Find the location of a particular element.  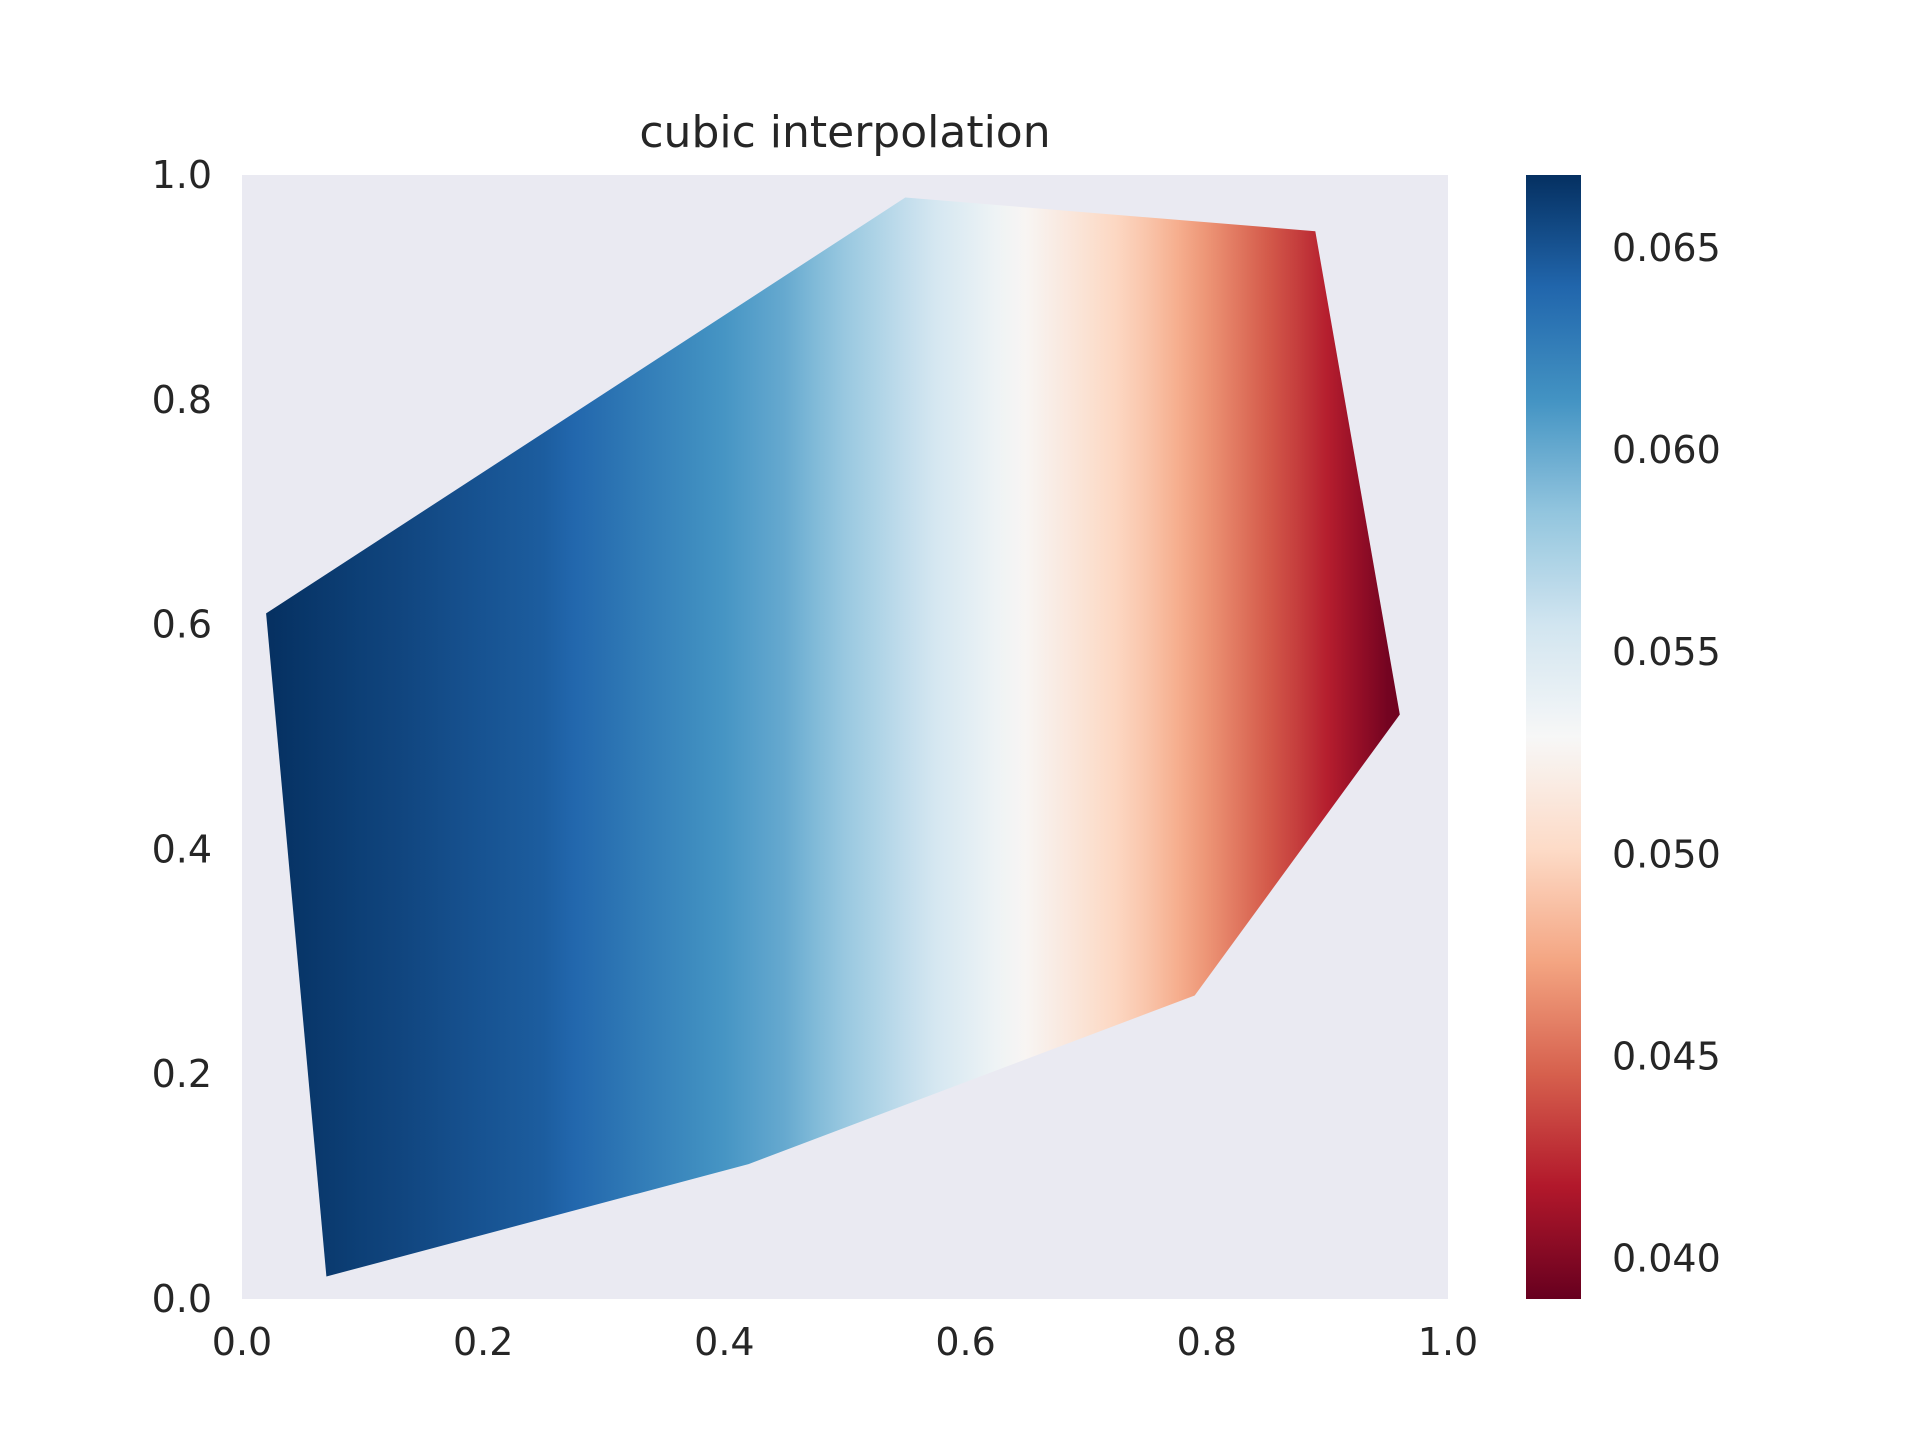

x-tick-label: 1.0 is located at coordinates (1448, 1342).